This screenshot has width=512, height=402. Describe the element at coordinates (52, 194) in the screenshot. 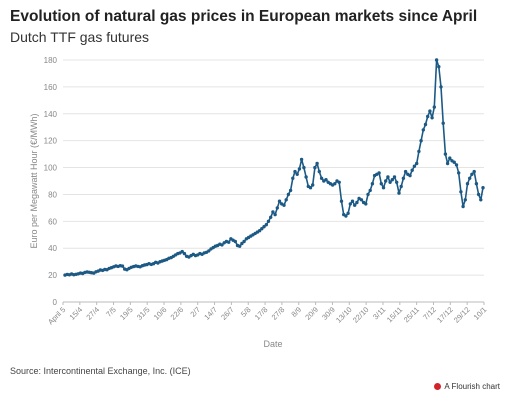

I see `y-tick-label: 80` at that location.